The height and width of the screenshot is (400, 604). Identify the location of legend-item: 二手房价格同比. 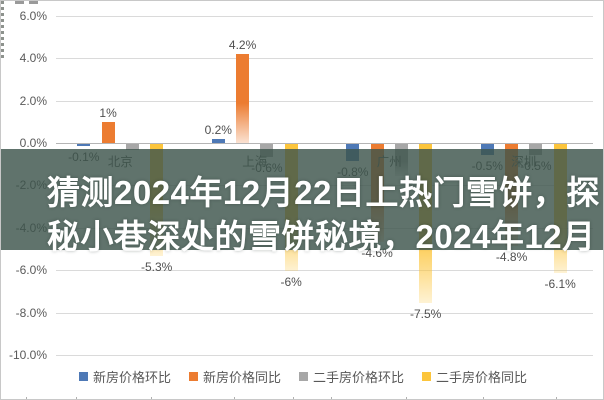
(474, 376).